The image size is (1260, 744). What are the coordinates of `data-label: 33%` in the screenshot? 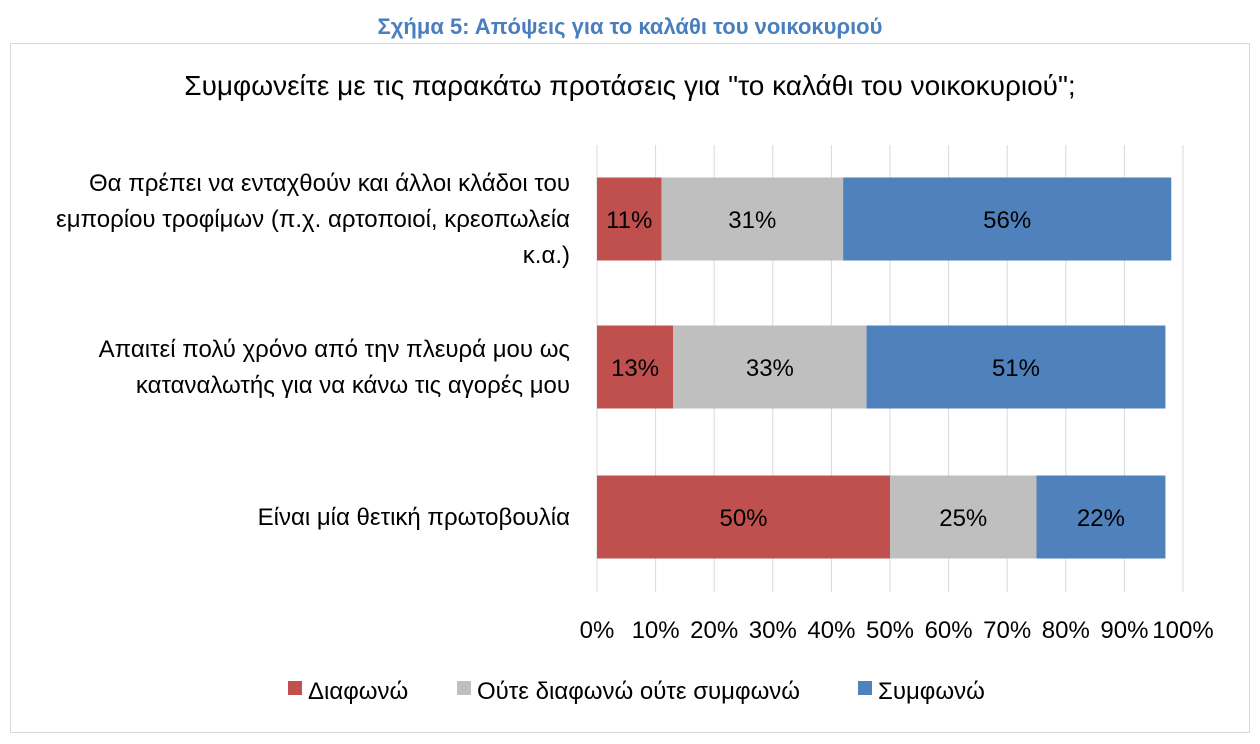 It's located at (770, 368).